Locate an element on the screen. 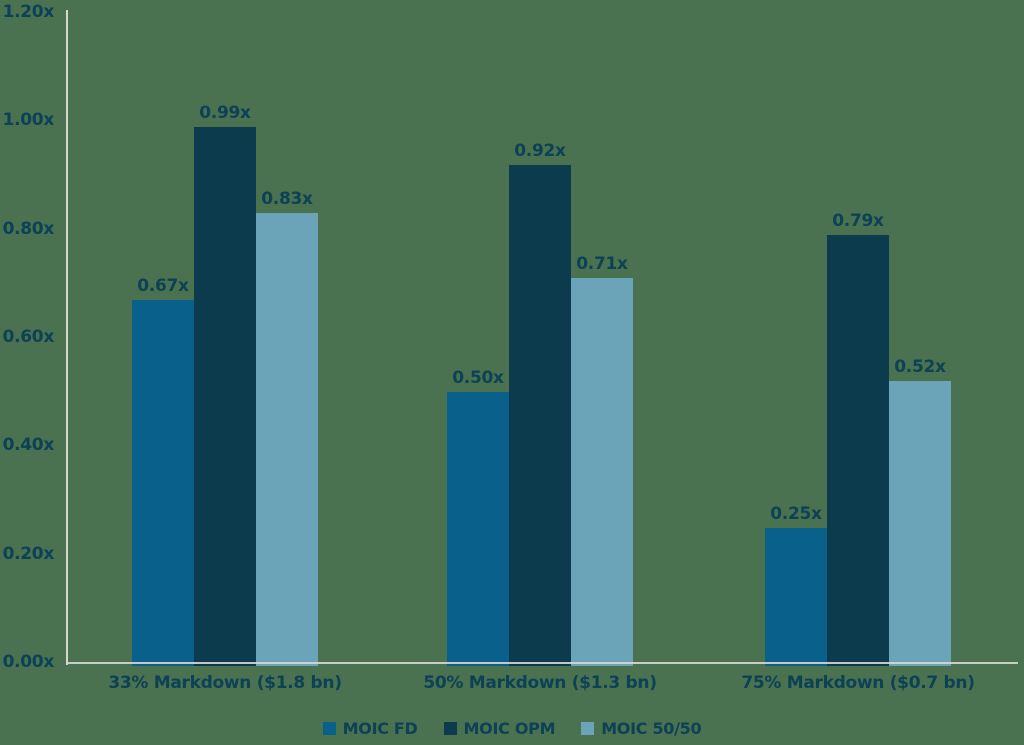  bar-value-label: 0.50x is located at coordinates (478, 378).